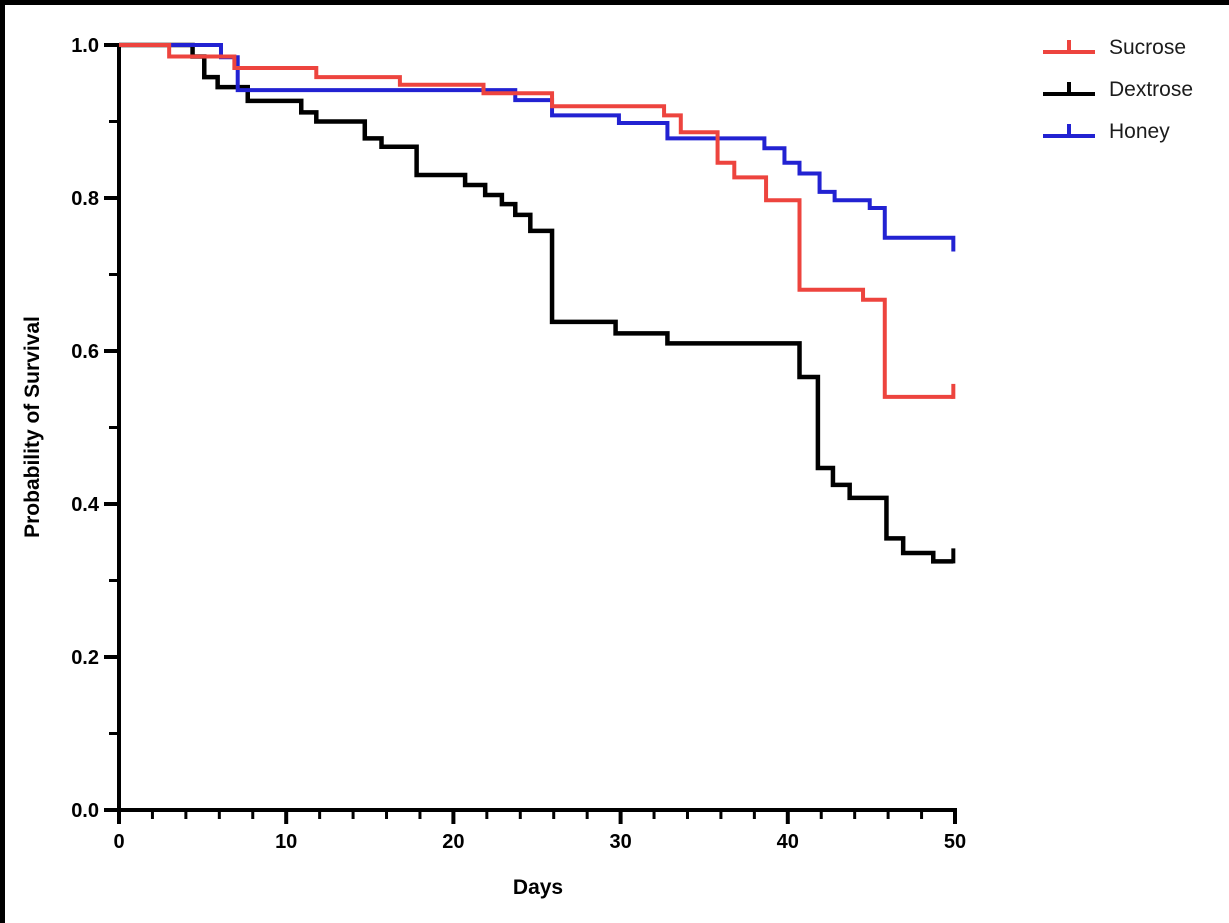 This screenshot has height=923, width=1229. I want to click on y-tick-label: 0.6, so click(85, 352).